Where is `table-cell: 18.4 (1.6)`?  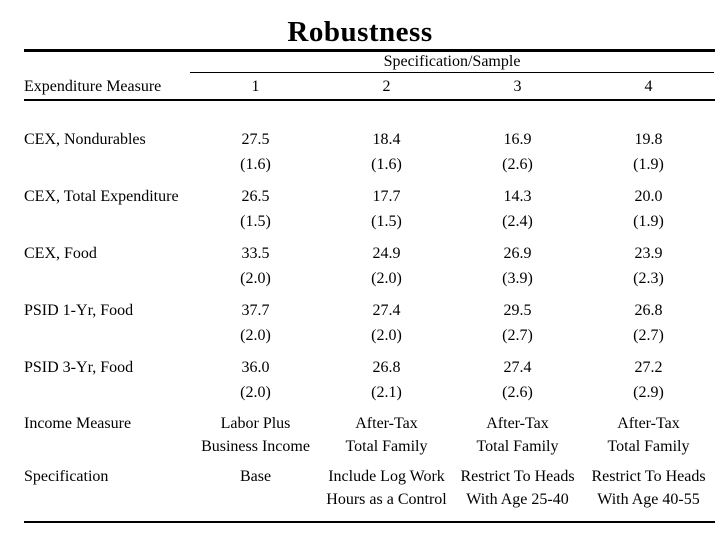
table-cell: 18.4 (1.6) is located at coordinates (386, 152).